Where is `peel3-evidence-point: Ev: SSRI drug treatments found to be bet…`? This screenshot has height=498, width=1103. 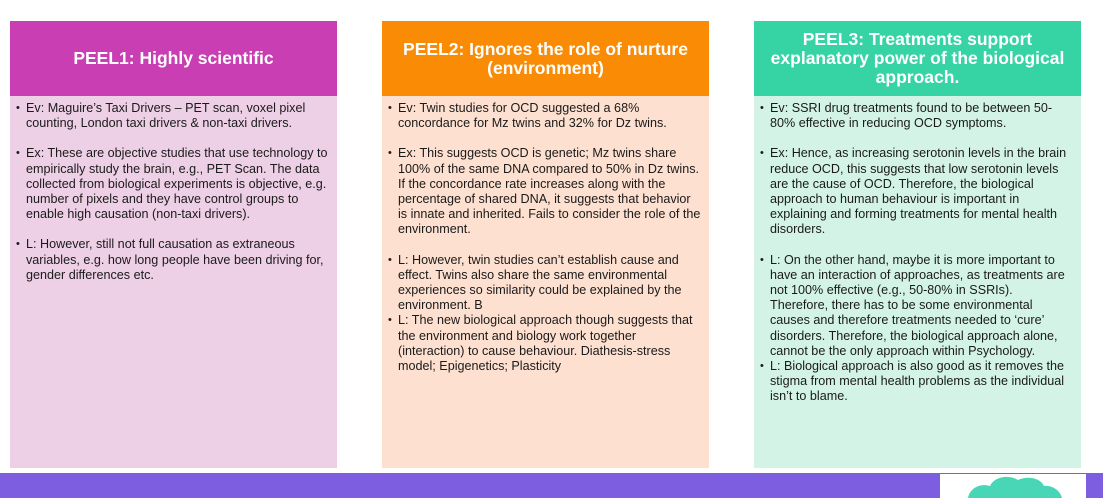
peel3-evidence-point: Ev: SSRI drug treatments found to be bet… is located at coordinates (916, 116).